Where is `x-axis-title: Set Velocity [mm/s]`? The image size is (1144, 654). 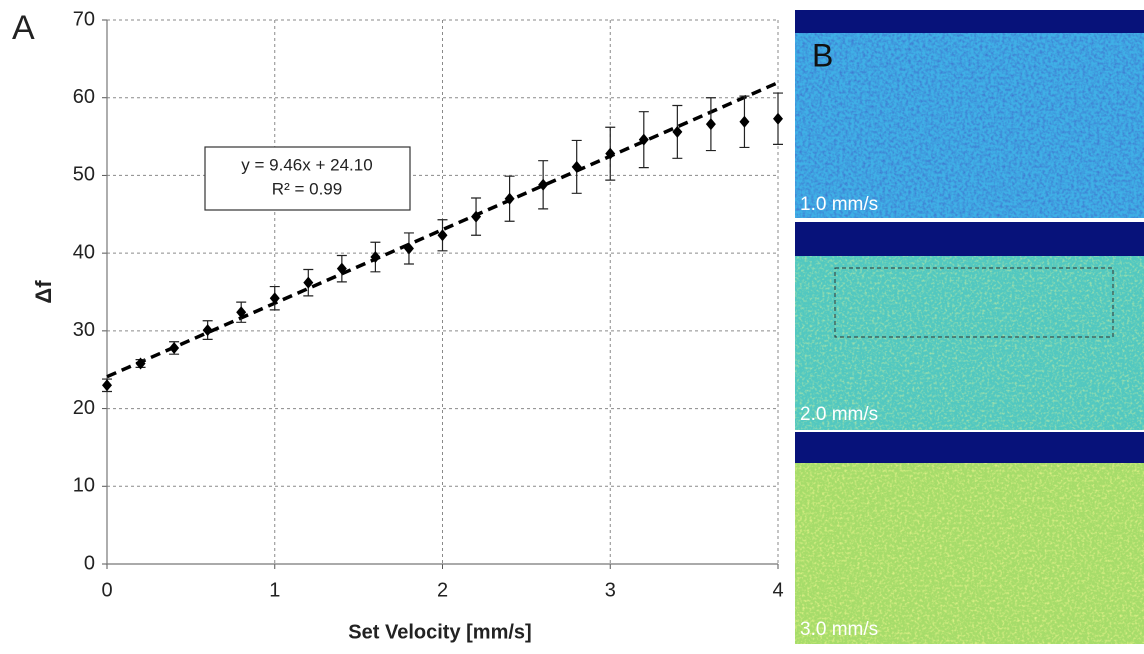
x-axis-title: Set Velocity [mm/s] is located at coordinates (439, 632).